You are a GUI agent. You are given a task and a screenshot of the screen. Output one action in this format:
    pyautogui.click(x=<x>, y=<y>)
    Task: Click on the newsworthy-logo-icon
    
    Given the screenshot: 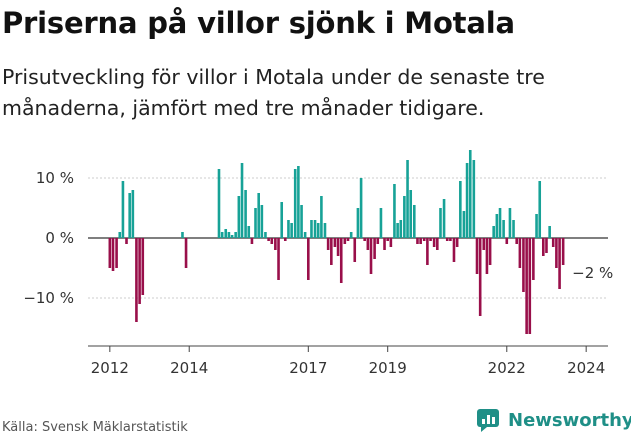 What is the action you would take?
    pyautogui.click(x=488, y=420)
    